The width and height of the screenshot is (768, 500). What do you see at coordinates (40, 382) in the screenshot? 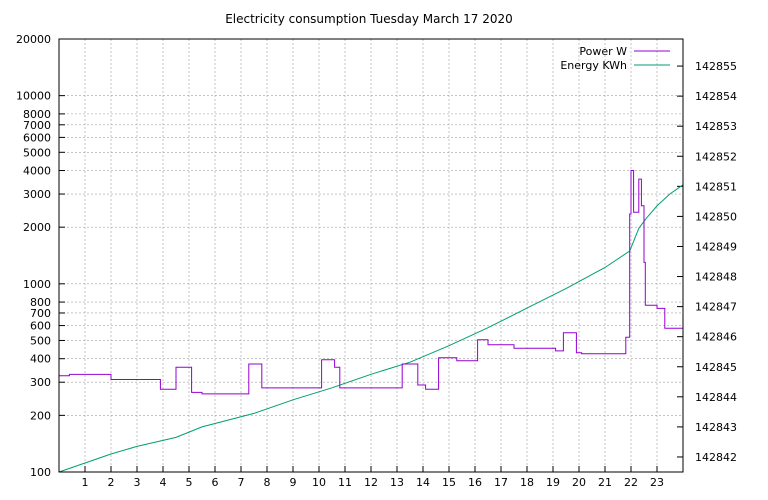
I see `y-left-tick-label: 300` at bounding box center [40, 382].